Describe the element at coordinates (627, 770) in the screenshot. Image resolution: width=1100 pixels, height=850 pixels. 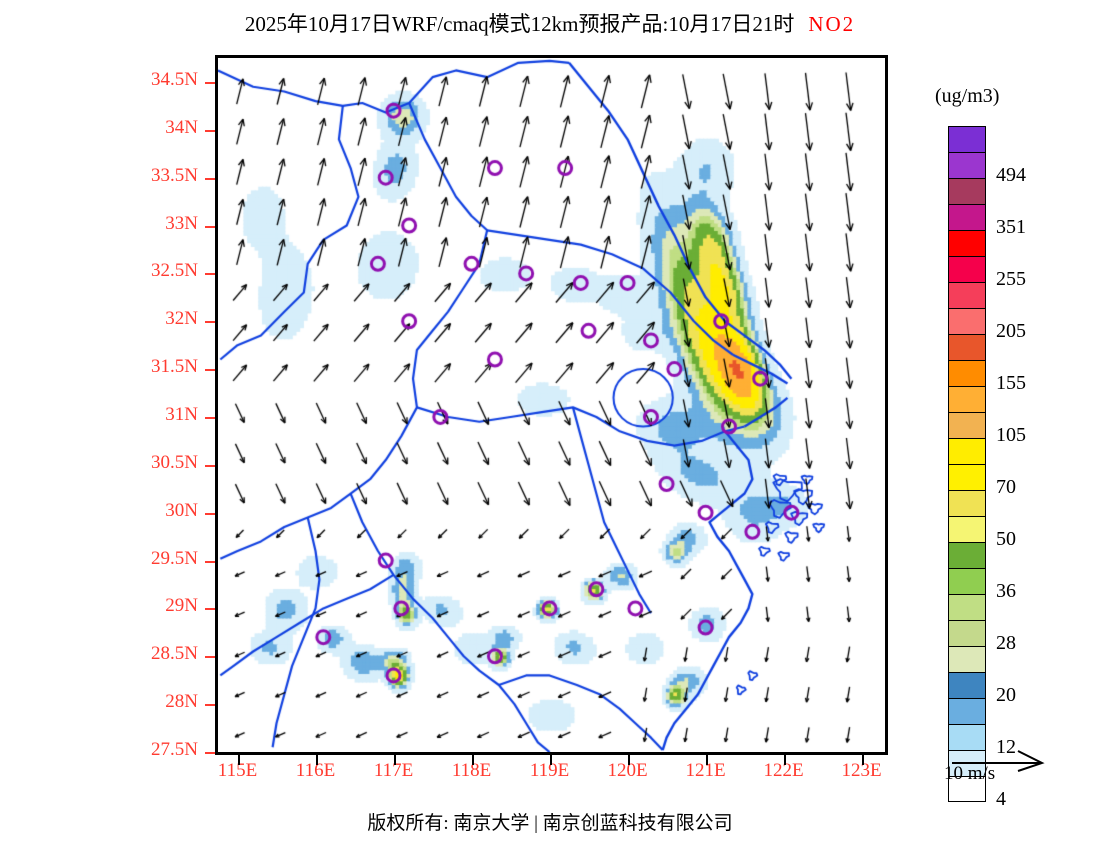
I see `longitude-tick-label: 120E` at that location.